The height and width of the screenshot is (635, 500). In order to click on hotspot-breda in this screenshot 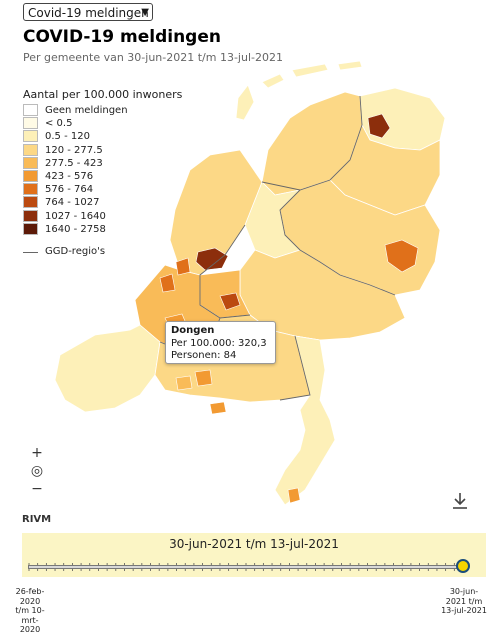, I will do `click(184, 383)`.